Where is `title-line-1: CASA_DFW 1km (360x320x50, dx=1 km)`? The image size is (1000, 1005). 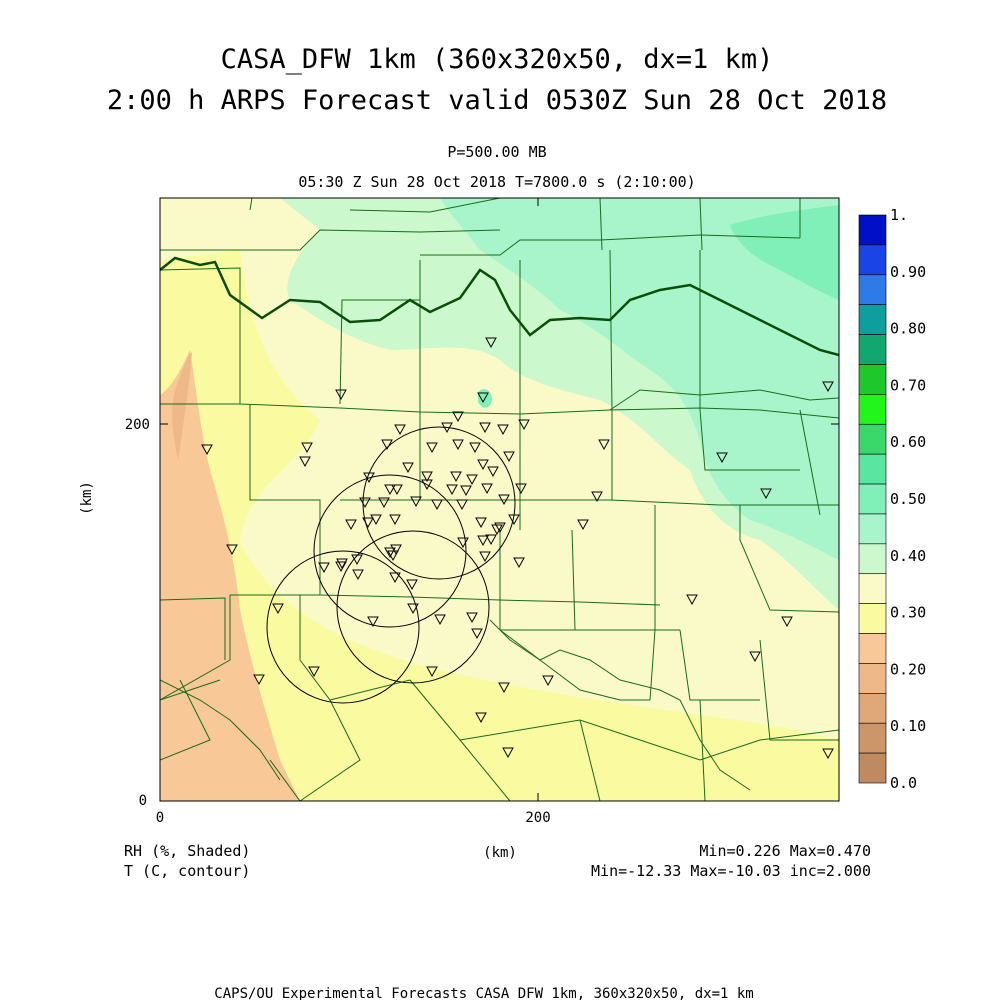 title-line-1: CASA_DFW 1km (360x320x50, dx=1 km) is located at coordinates (497, 59).